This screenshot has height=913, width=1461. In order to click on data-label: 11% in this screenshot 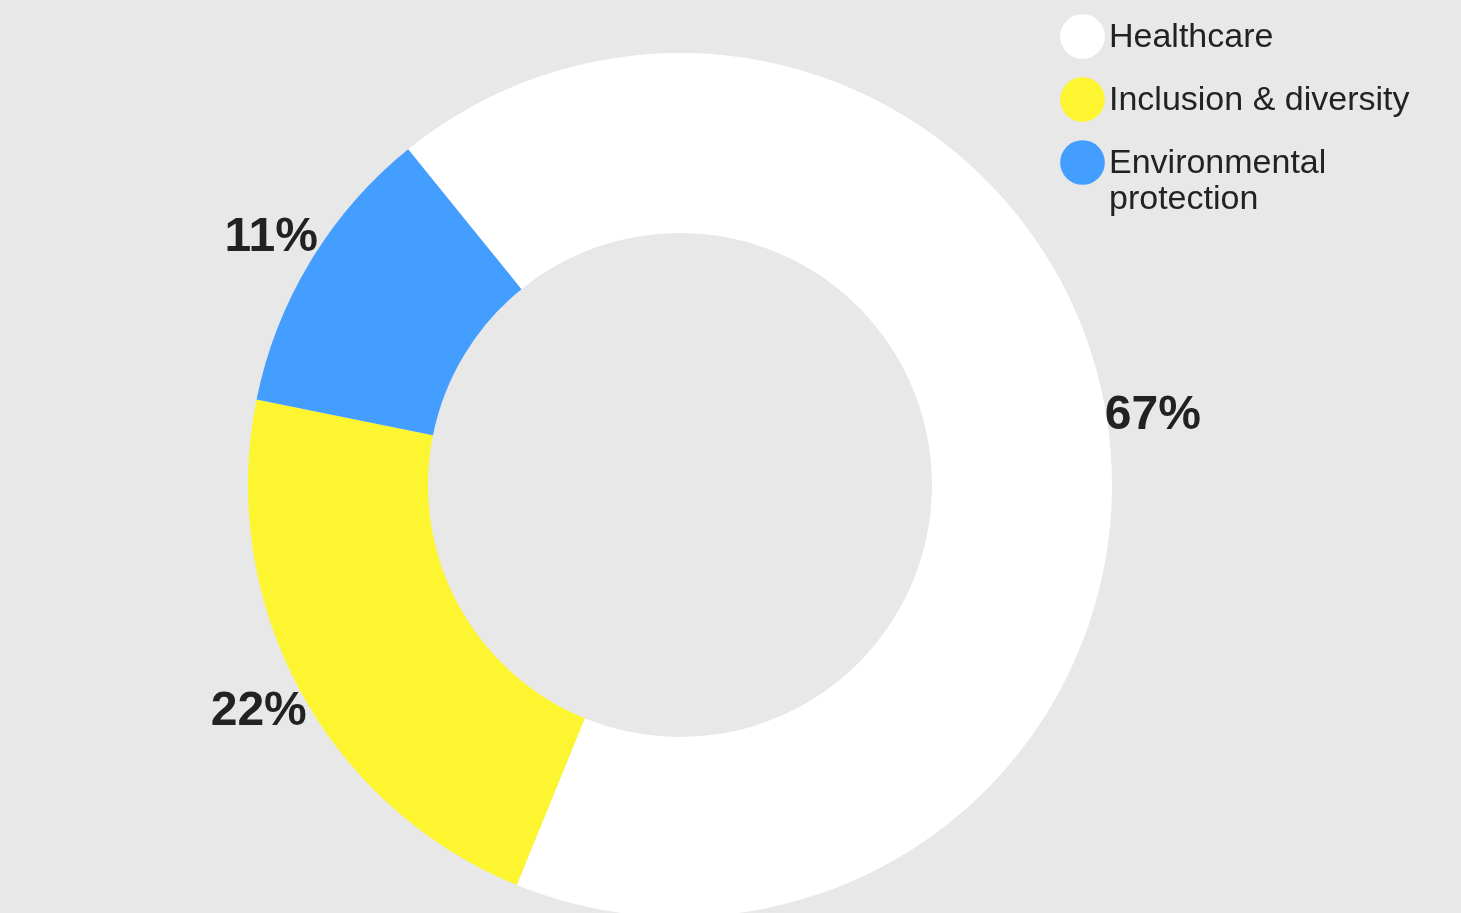, I will do `click(271, 235)`.